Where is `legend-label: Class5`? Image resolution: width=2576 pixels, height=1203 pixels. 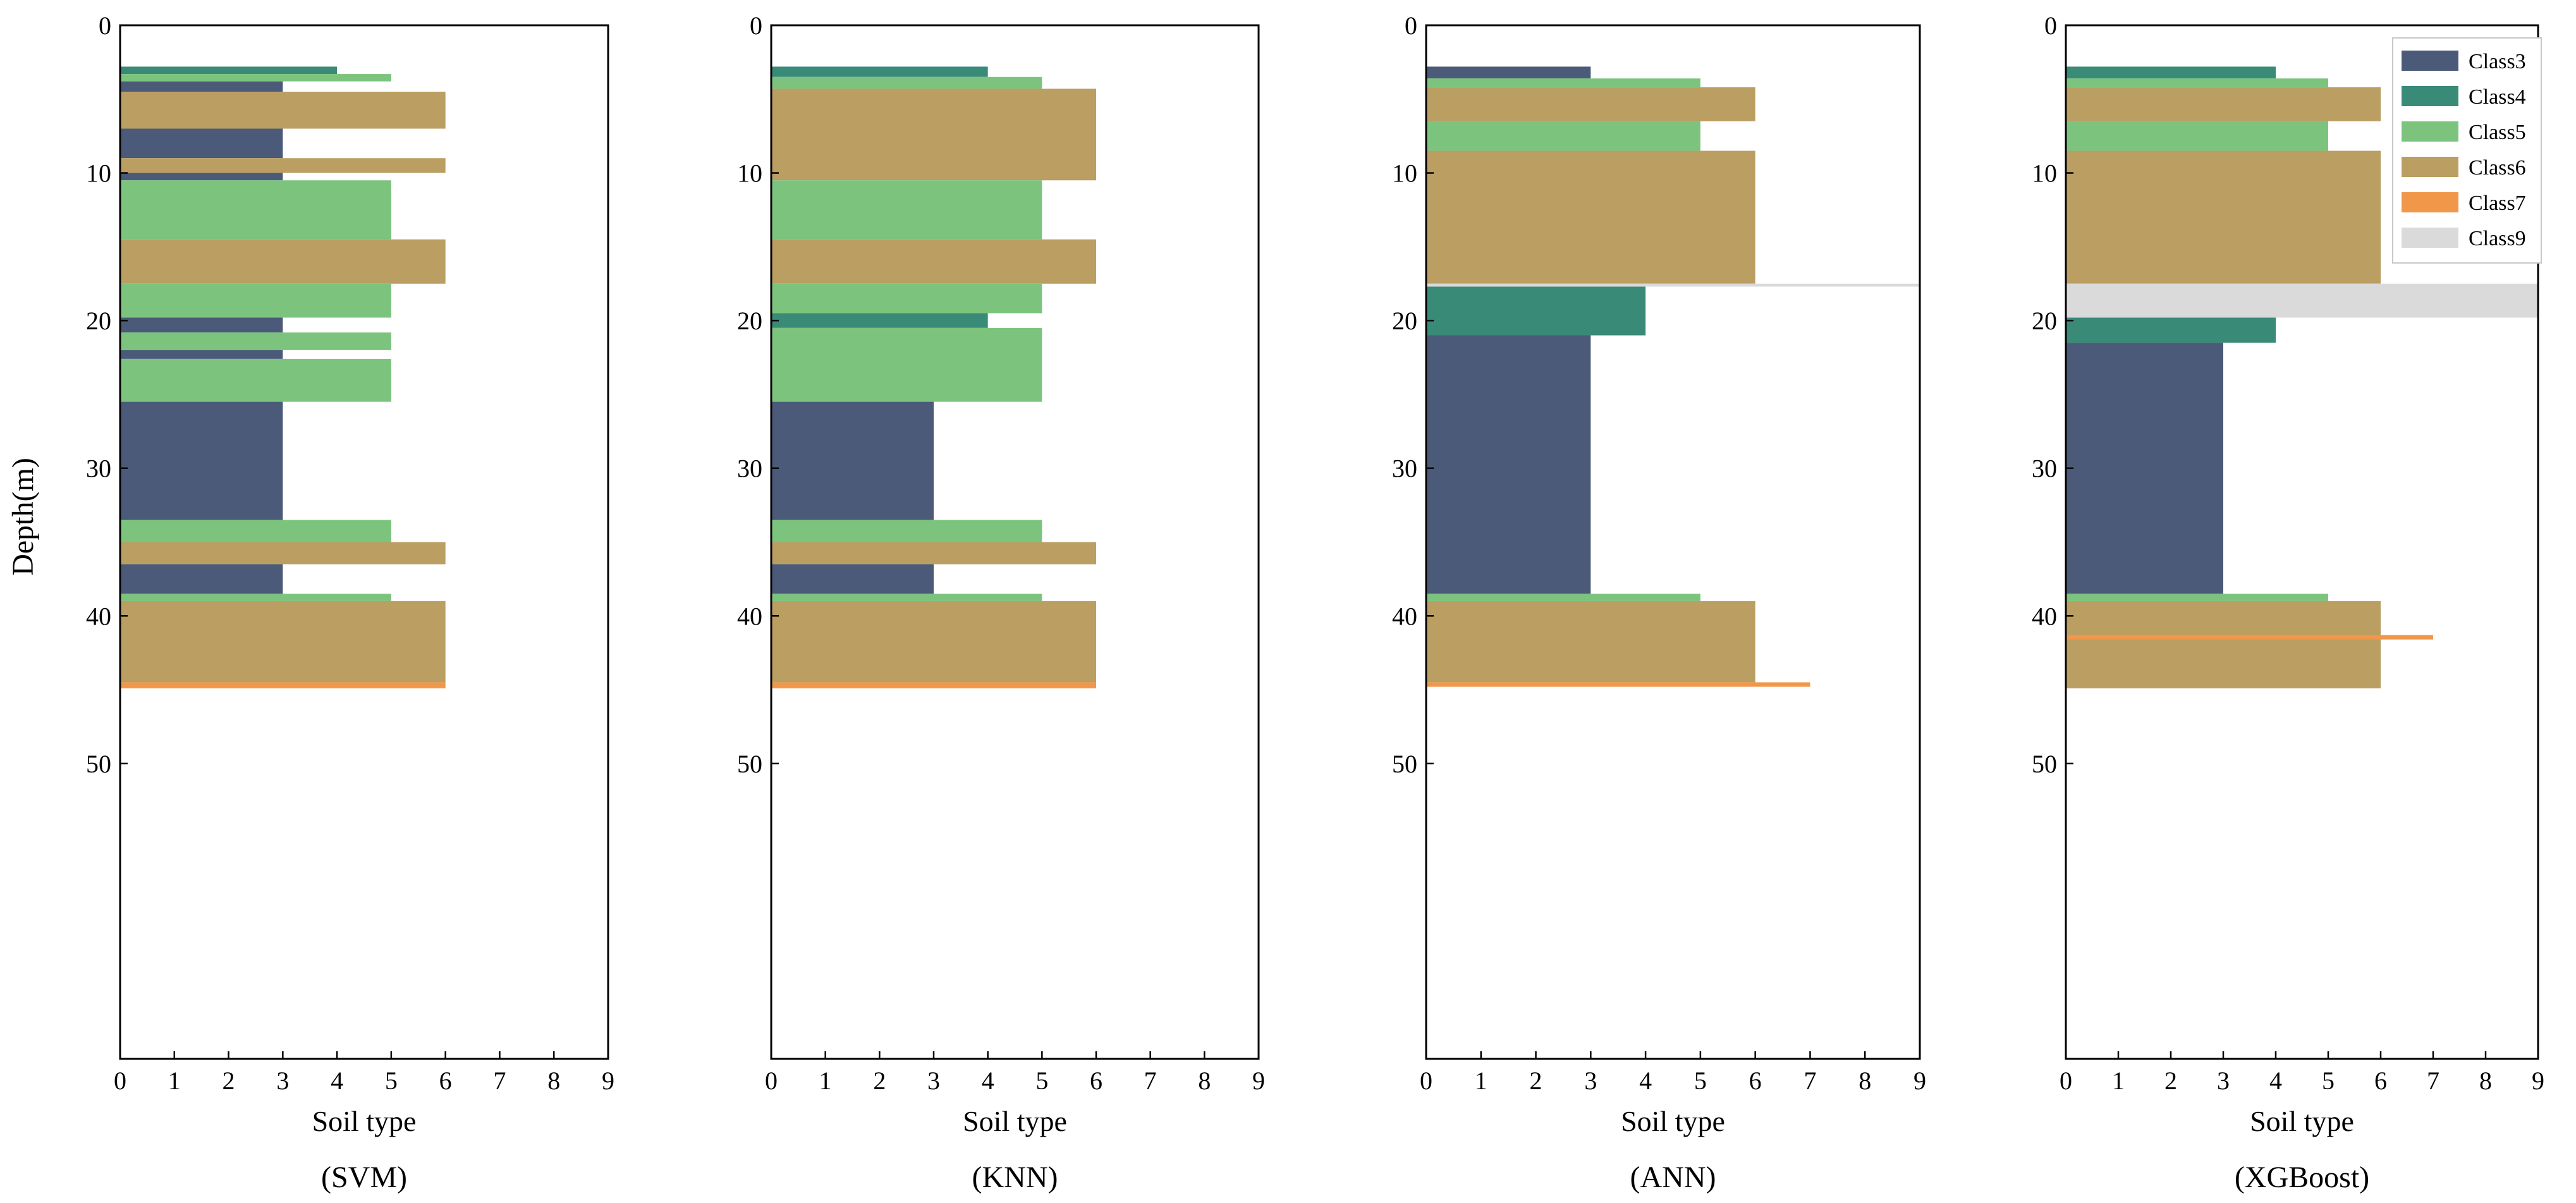
legend-label: Class5 is located at coordinates (2497, 132).